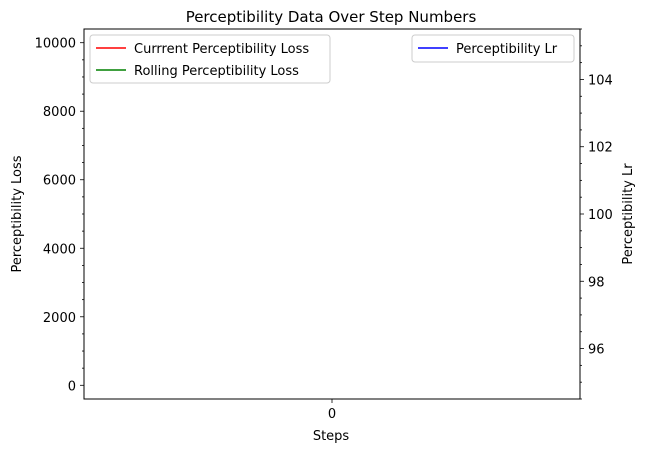 This screenshot has height=457, width=645. I want to click on legend-upper-right: Perceptibility Lr, so click(493, 48).